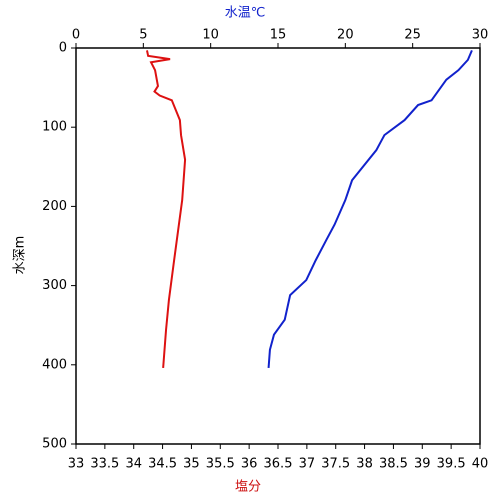 This screenshot has width=500, height=500. Describe the element at coordinates (480, 35) in the screenshot. I see `x2-tick-label: 30` at that location.